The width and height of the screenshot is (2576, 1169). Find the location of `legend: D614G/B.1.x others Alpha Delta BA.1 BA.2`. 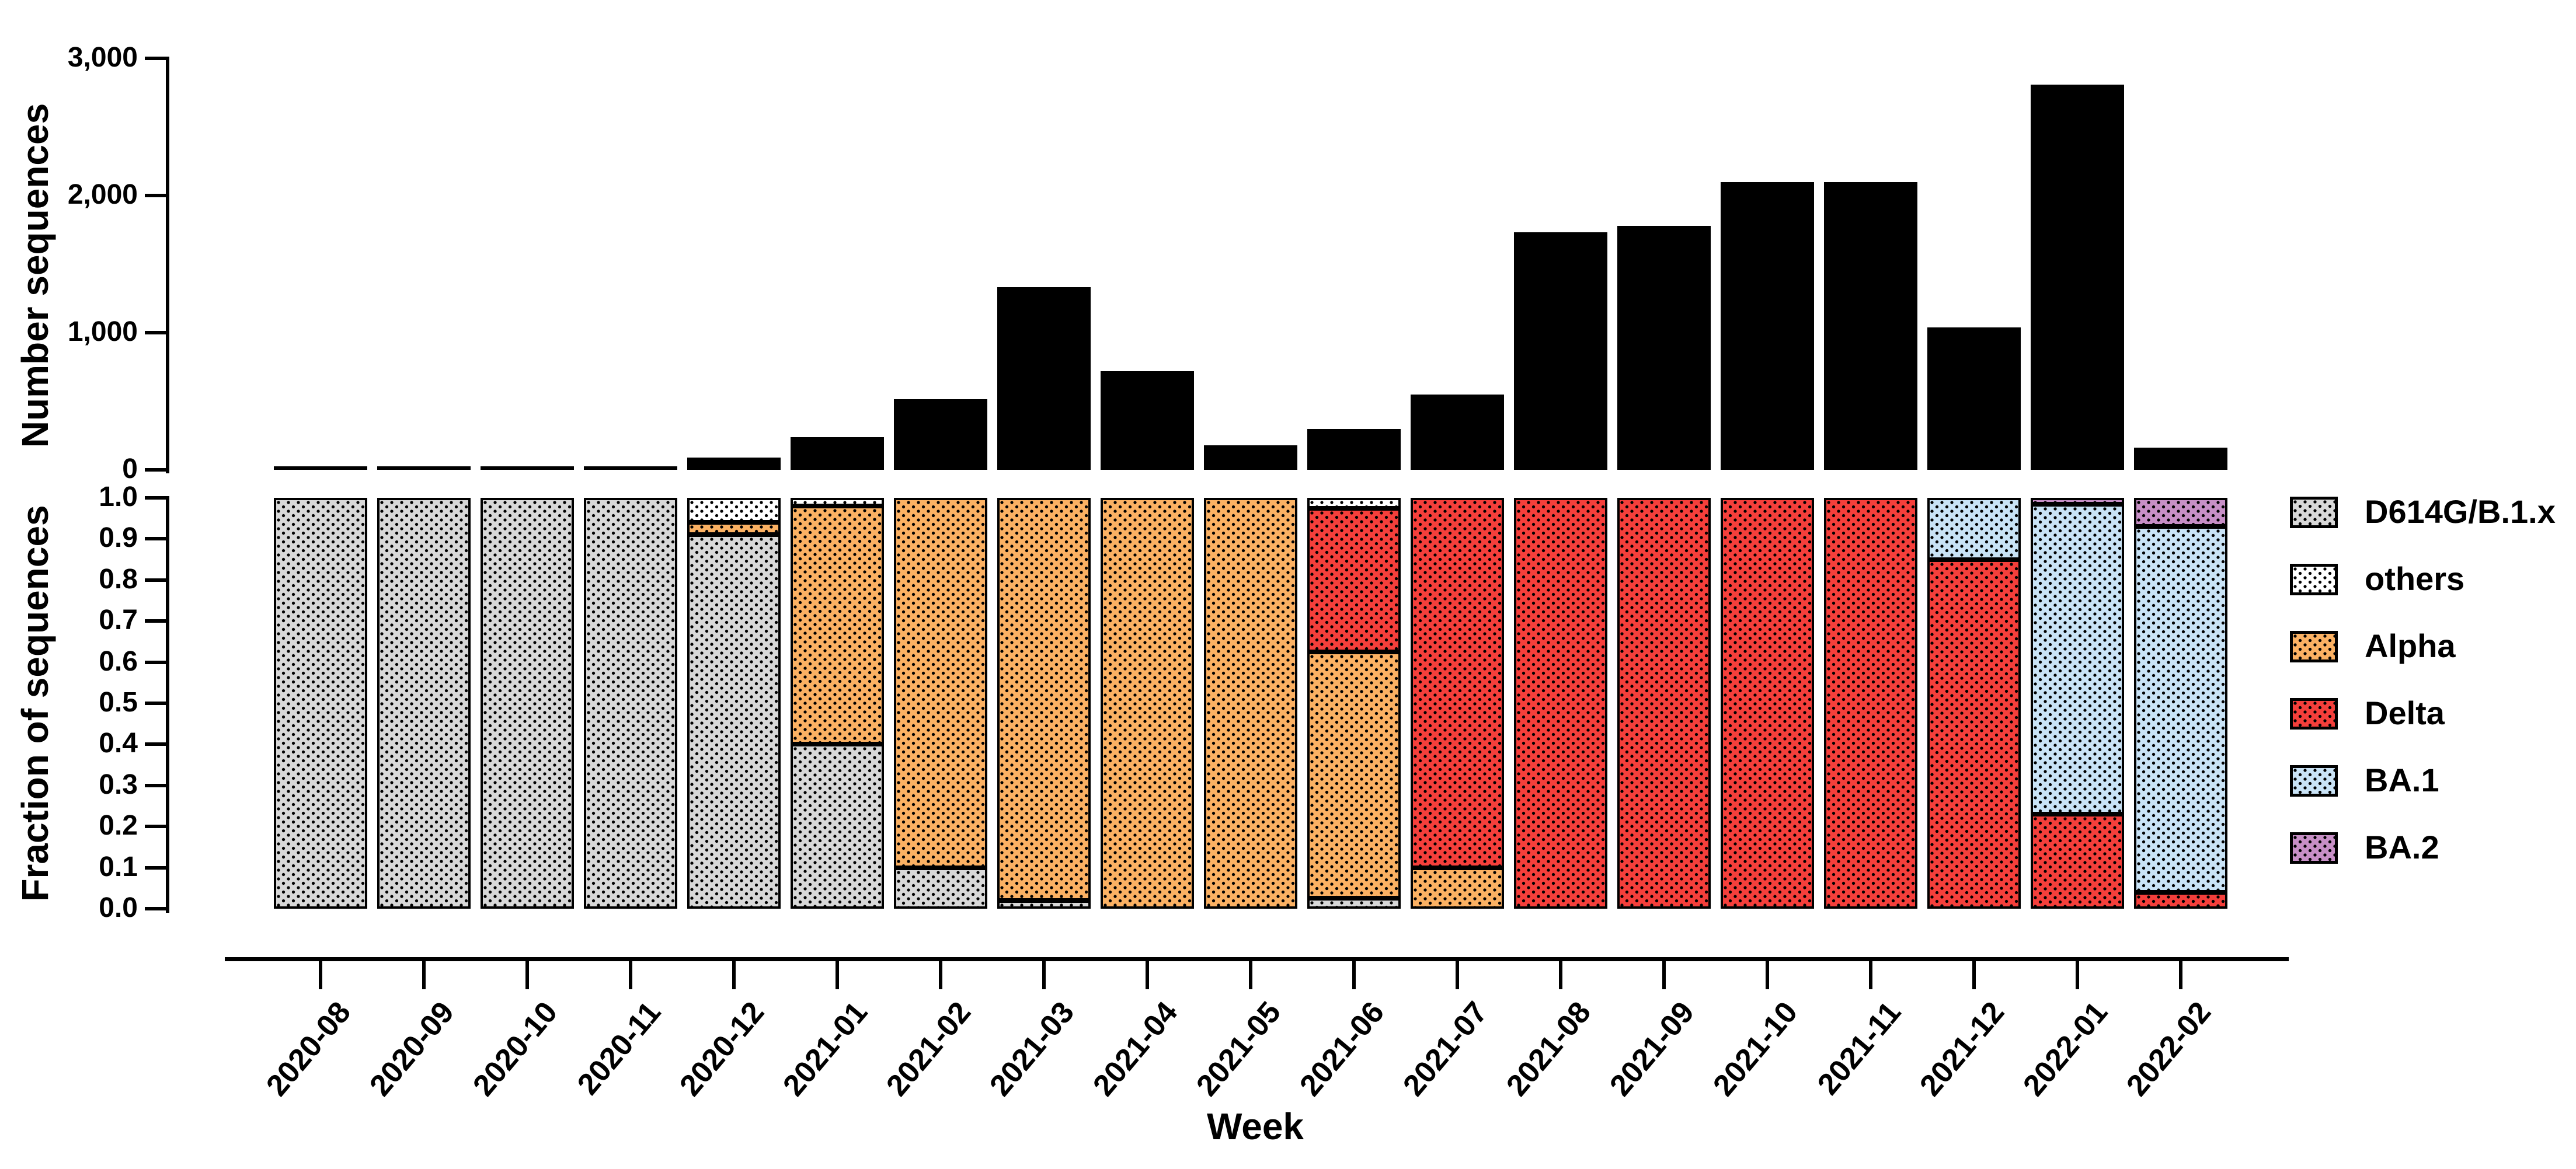

legend: D614G/B.1.x others Alpha Delta BA.1 BA.2 is located at coordinates (2426, 689).